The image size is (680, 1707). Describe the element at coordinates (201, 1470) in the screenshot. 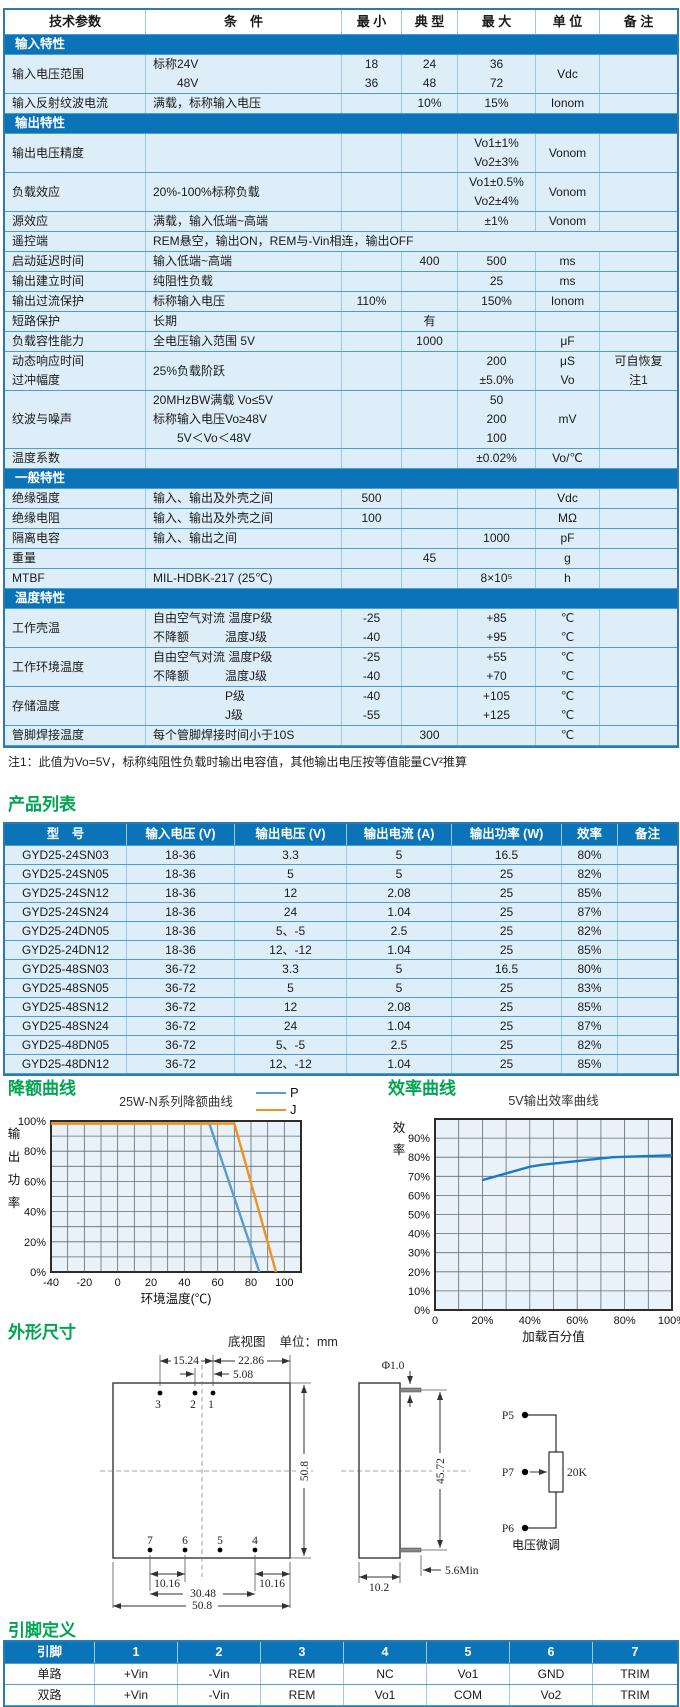

I see `bottom-view-body` at that location.